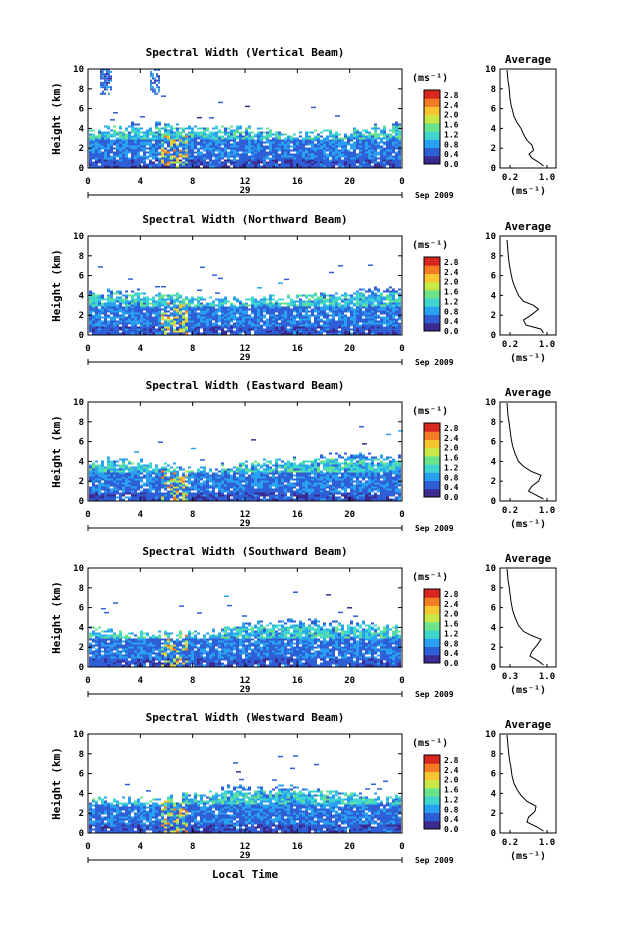 The image size is (623, 929). Describe the element at coordinates (245, 717) in the screenshot. I see `panel-title: Spectral Width (Westward Beam)` at that location.